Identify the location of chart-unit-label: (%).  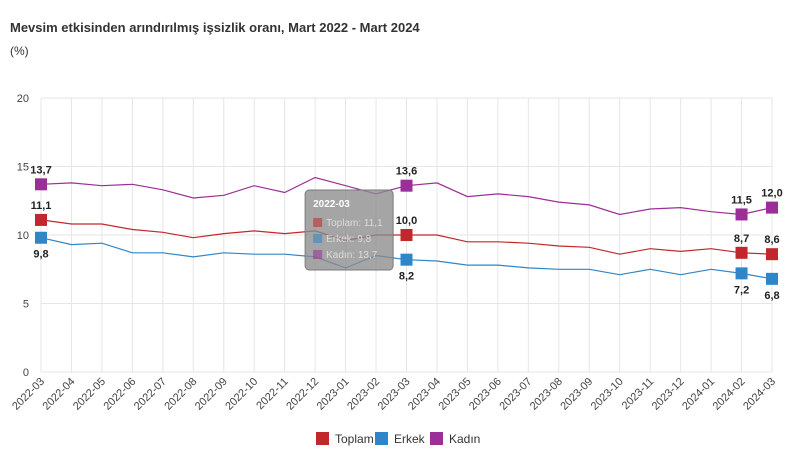
(19, 51).